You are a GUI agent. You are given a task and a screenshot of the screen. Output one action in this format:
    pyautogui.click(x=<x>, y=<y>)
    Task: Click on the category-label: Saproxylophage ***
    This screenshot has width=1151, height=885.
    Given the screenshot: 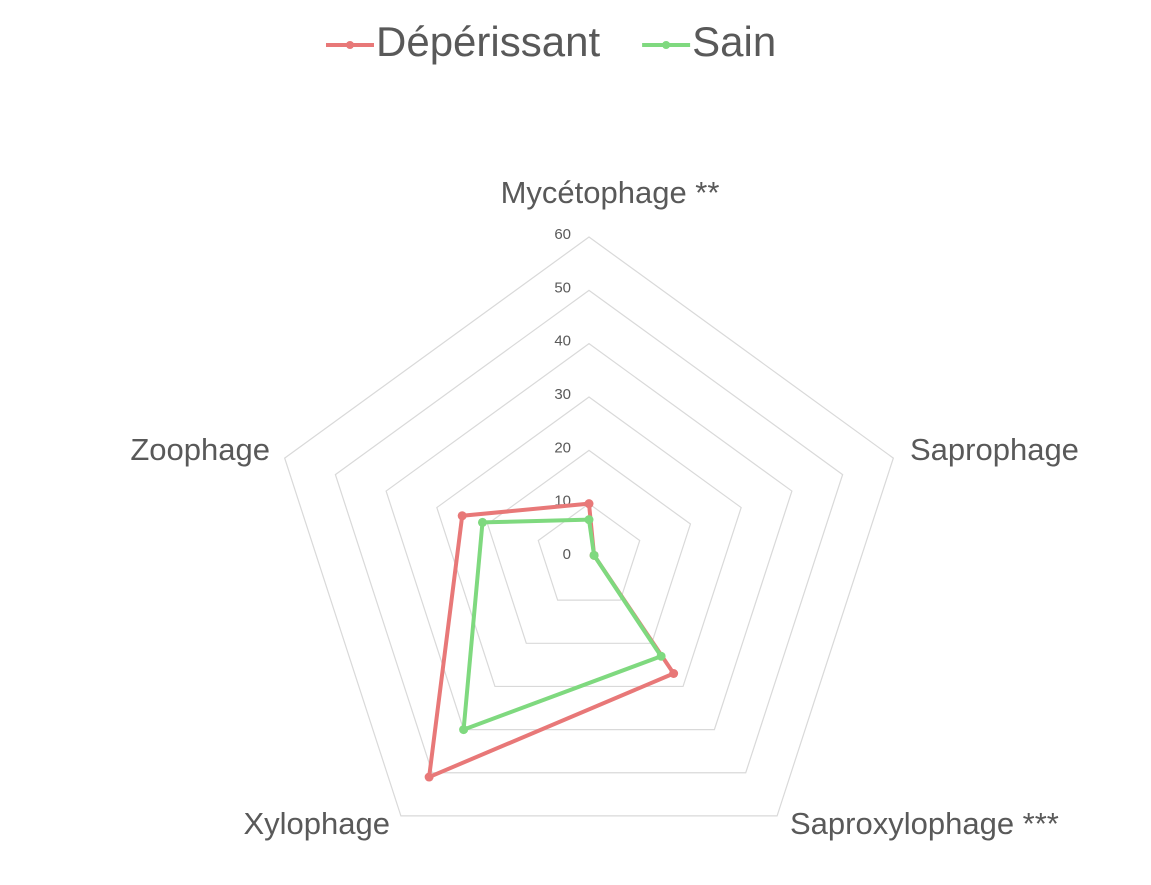 What is the action you would take?
    pyautogui.click(x=924, y=823)
    